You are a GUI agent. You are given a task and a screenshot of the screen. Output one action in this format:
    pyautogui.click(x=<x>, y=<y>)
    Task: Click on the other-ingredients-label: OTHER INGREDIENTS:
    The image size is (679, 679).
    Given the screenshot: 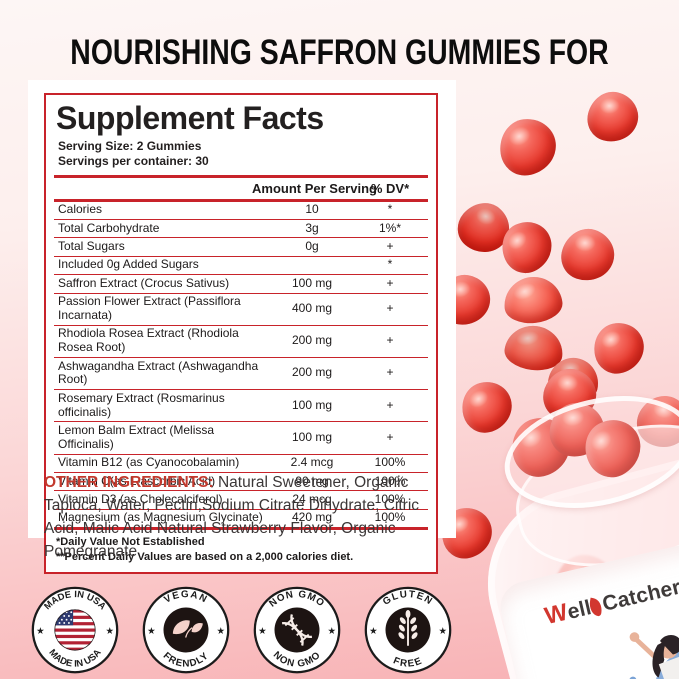 What is the action you would take?
    pyautogui.click(x=129, y=482)
    